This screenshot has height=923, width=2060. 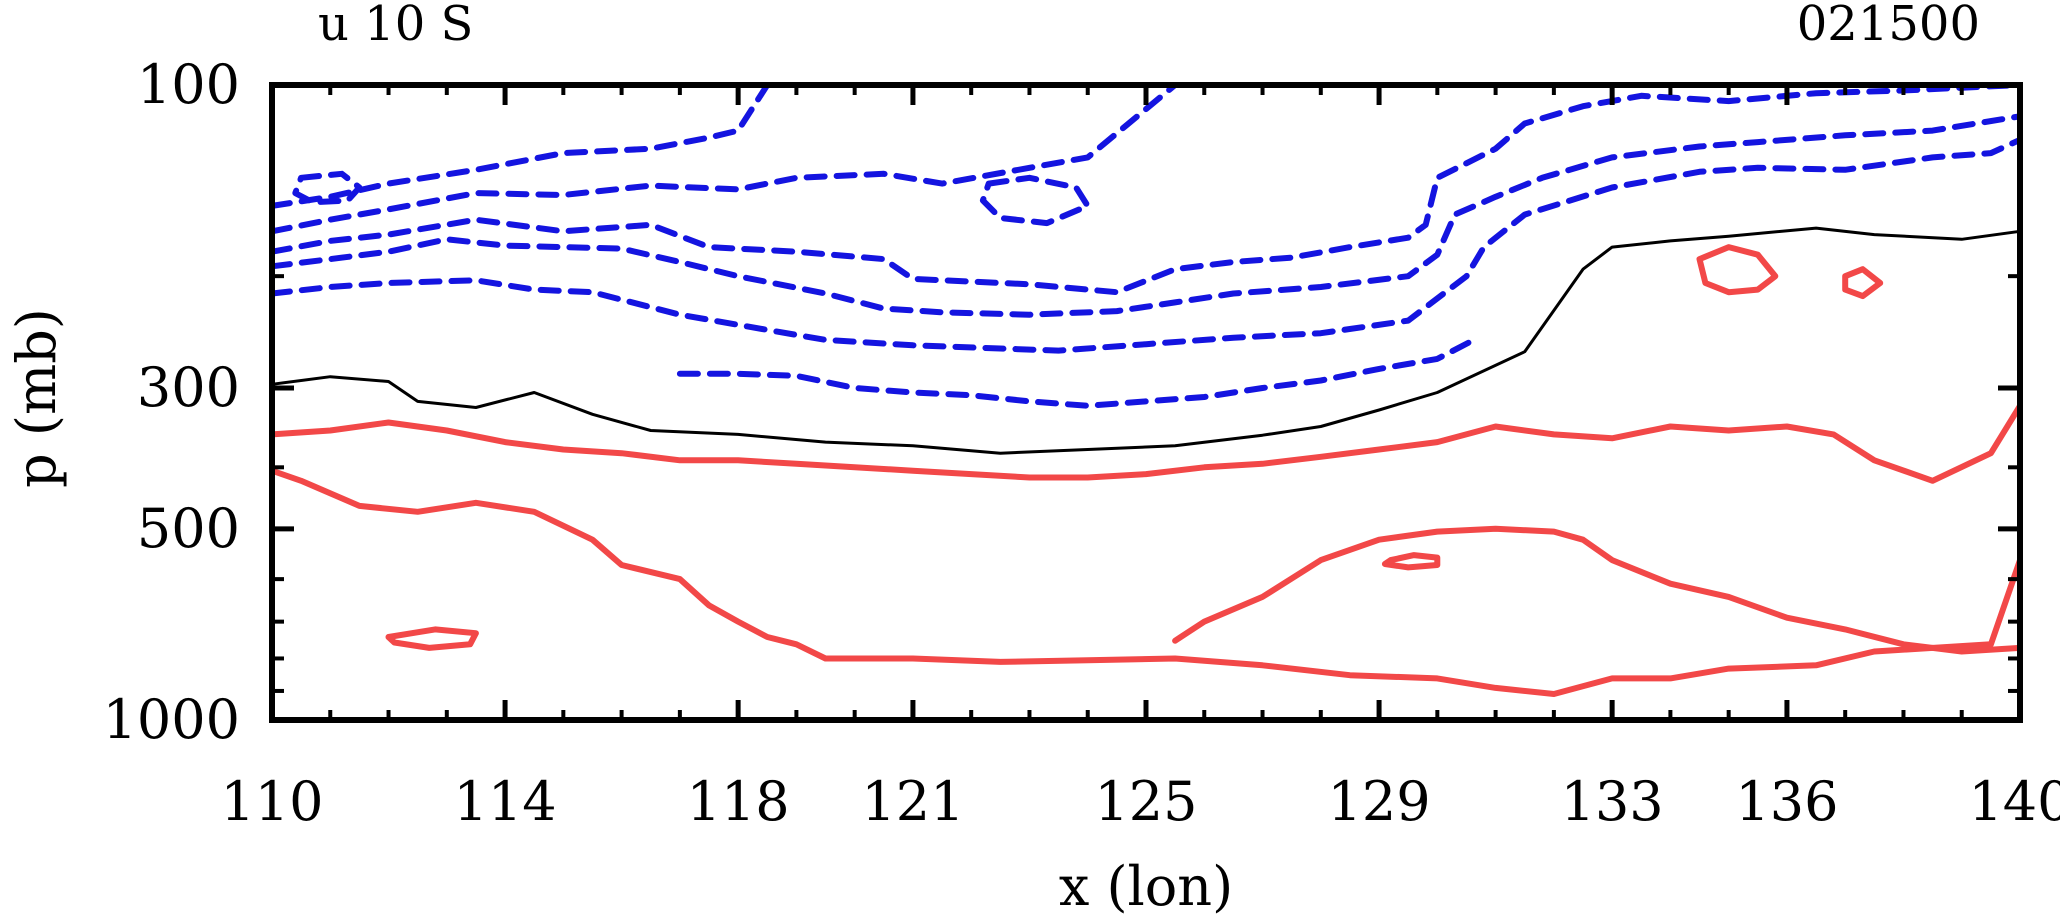 What do you see at coordinates (395, 26) in the screenshot?
I see `title-left: u 10 S` at bounding box center [395, 26].